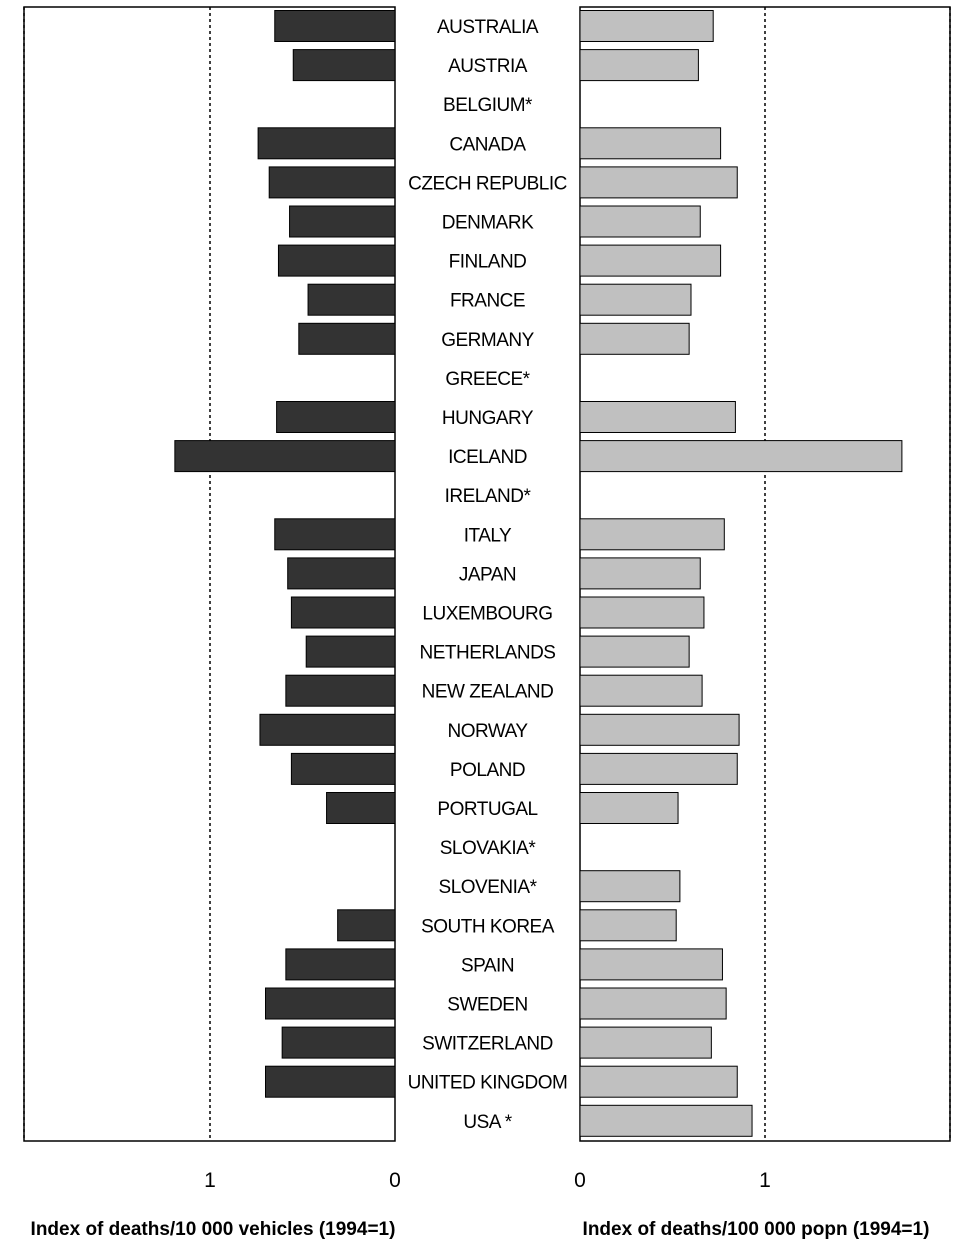 Image resolution: width=965 pixels, height=1250 pixels. Describe the element at coordinates (487, 1005) in the screenshot. I see `country-label: SWEDEN` at that location.